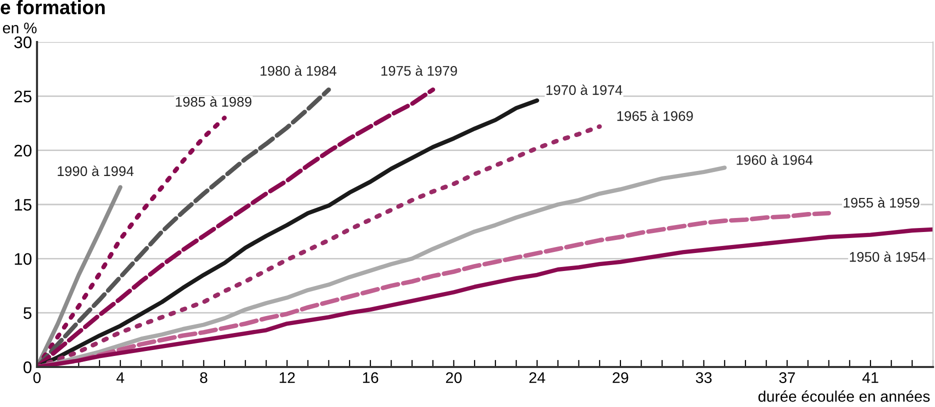  Describe the element at coordinates (23, 205) in the screenshot. I see `y-tick-label: 15` at that location.